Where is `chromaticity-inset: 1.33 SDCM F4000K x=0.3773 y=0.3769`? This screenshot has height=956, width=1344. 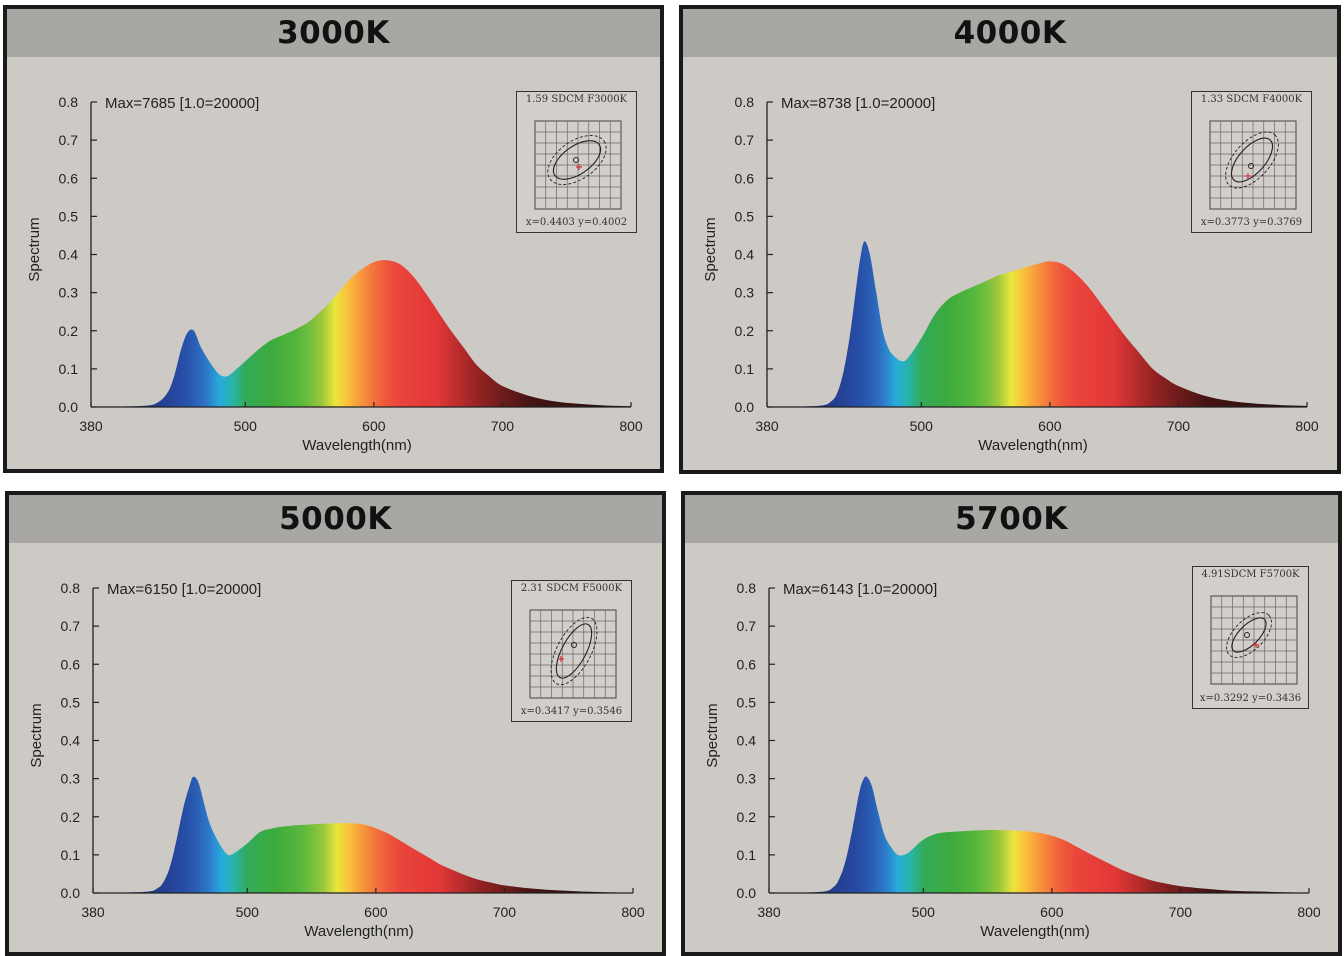 chromaticity-inset: 1.33 SDCM F4000K x=0.3773 y=0.3769 is located at coordinates (1251, 162).